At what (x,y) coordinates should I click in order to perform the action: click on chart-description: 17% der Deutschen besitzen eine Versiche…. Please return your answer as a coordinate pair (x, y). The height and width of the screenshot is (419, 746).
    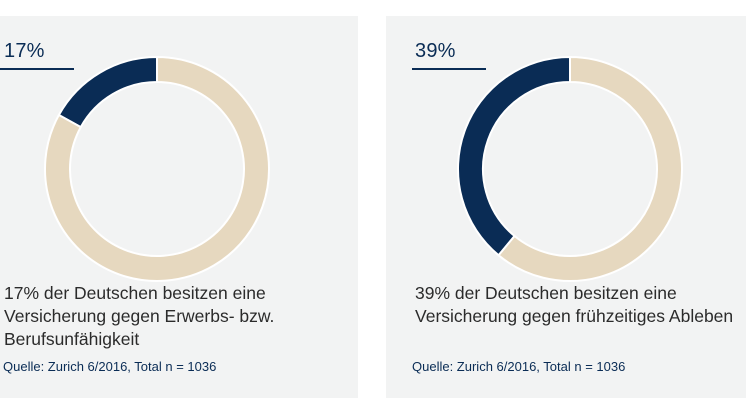
    Looking at the image, I should click on (139, 316).